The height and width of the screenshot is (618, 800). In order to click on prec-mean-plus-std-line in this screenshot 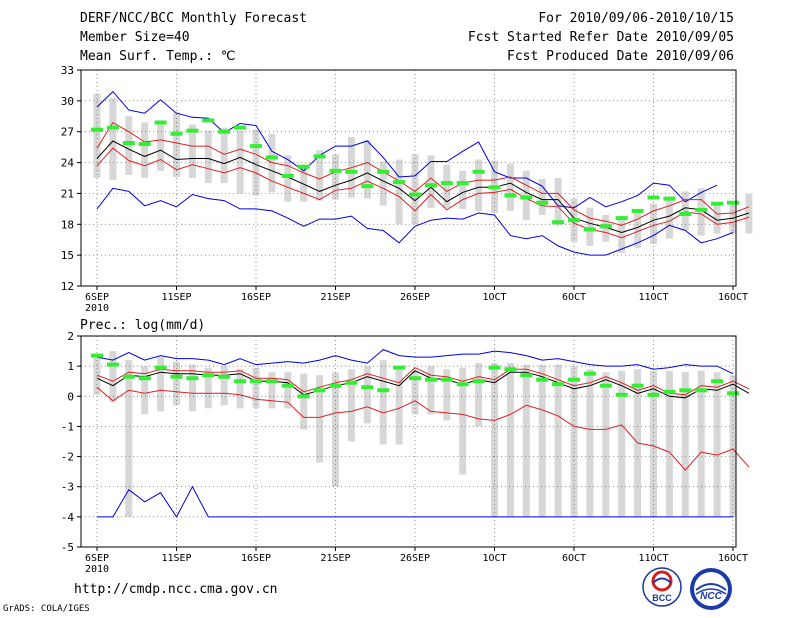, I will do `click(423, 381)`.